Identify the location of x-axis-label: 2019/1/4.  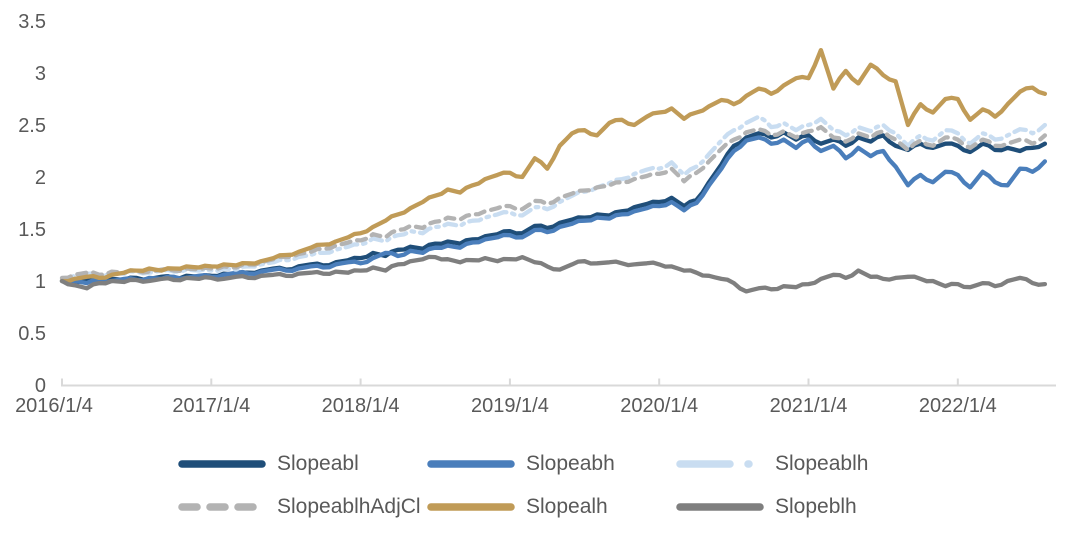
(510, 406).